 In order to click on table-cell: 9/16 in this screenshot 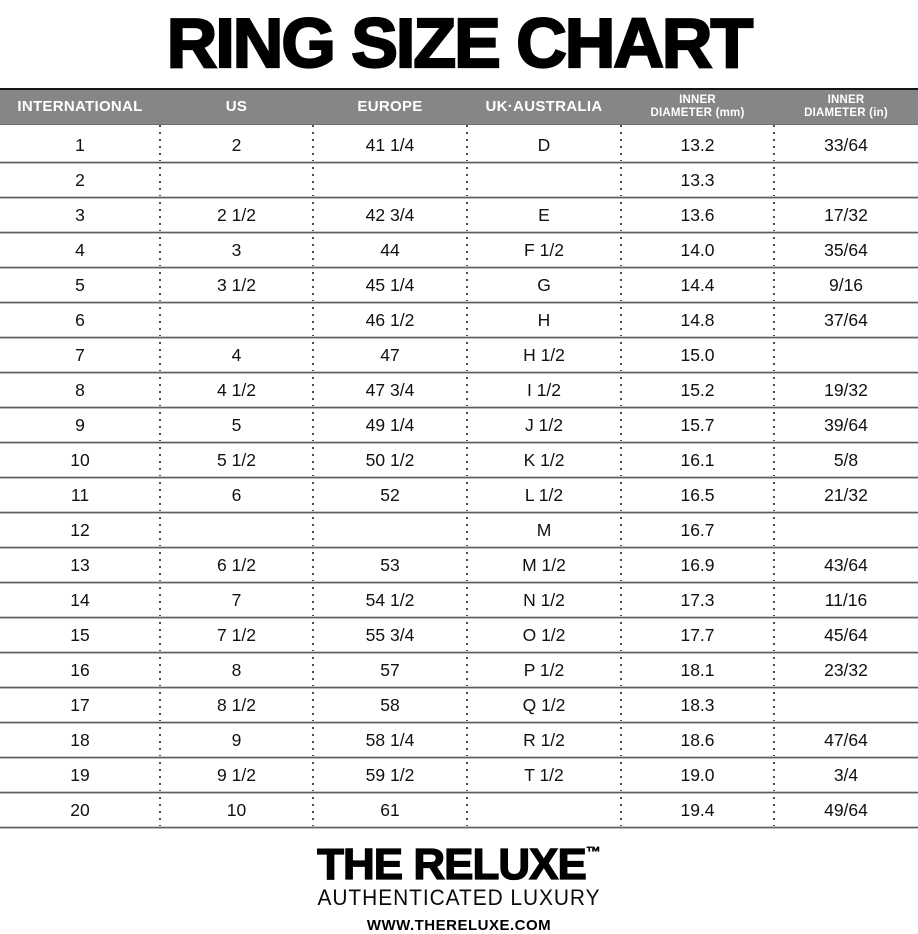, I will do `click(846, 284)`.